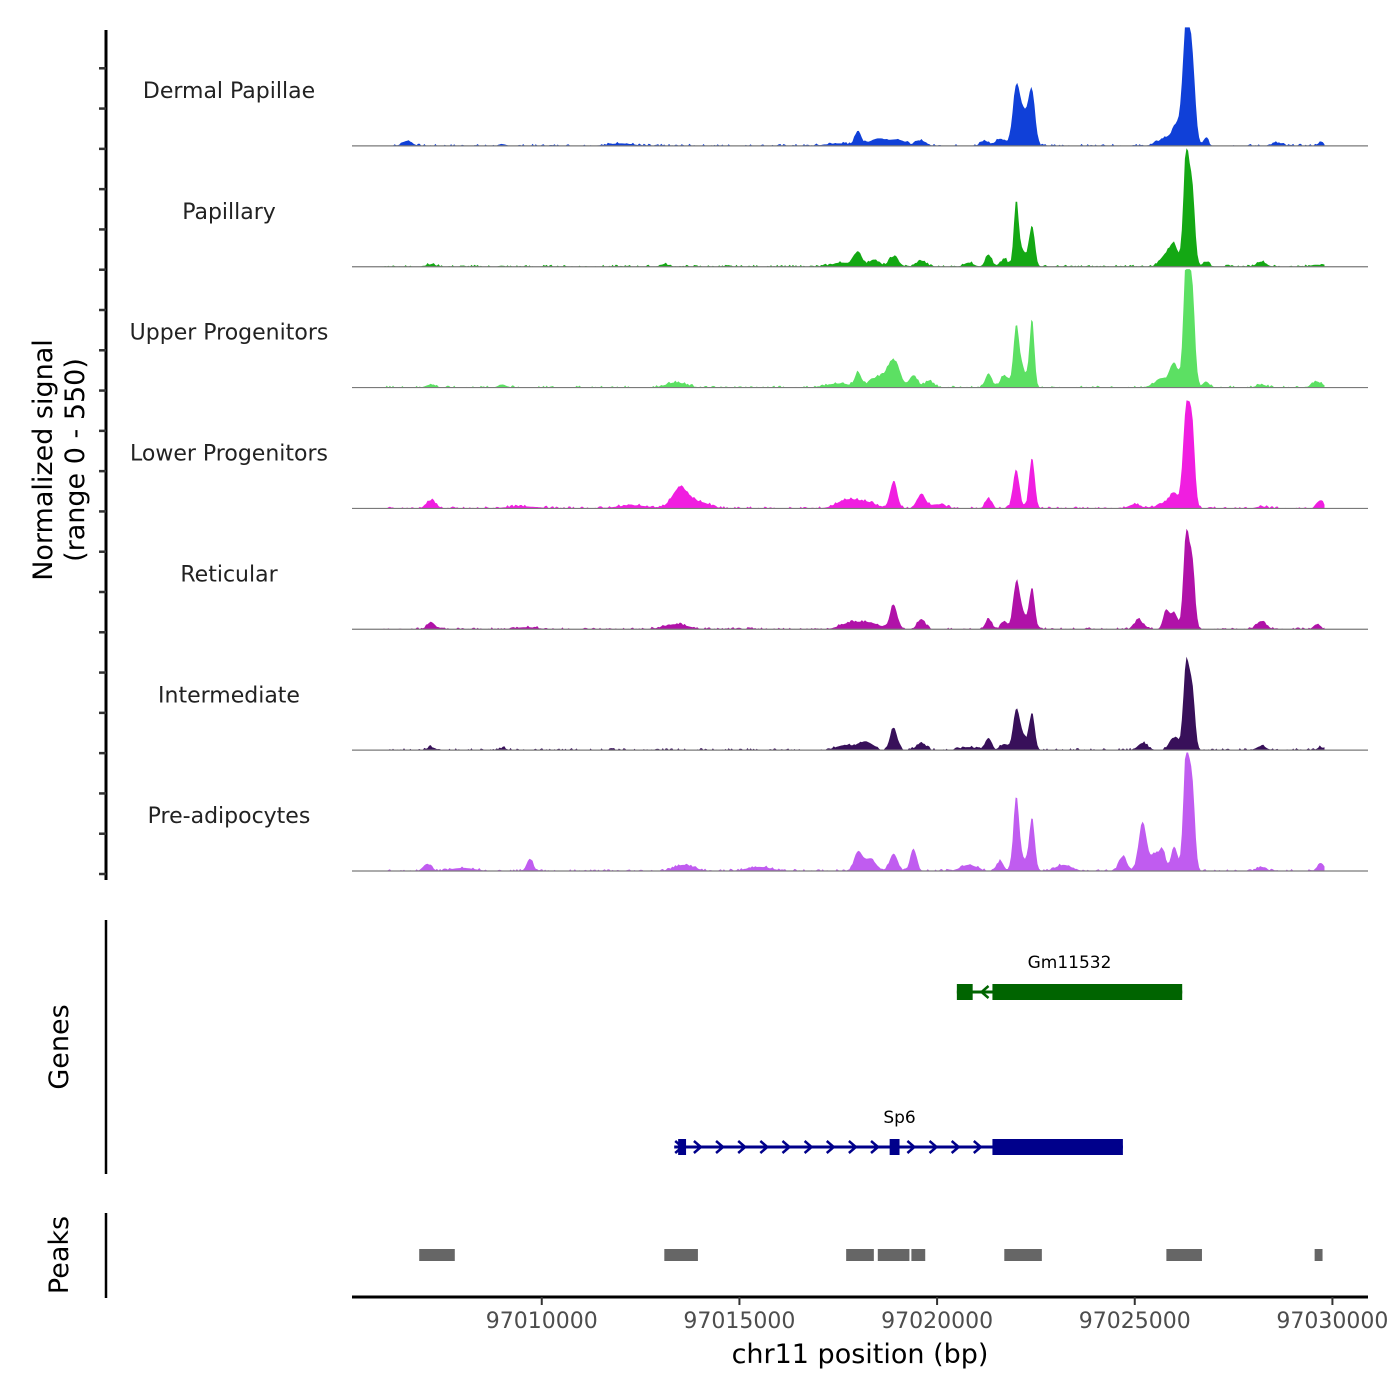 This screenshot has height=1400, width=1400. I want to click on track-label: Reticular, so click(229, 574).